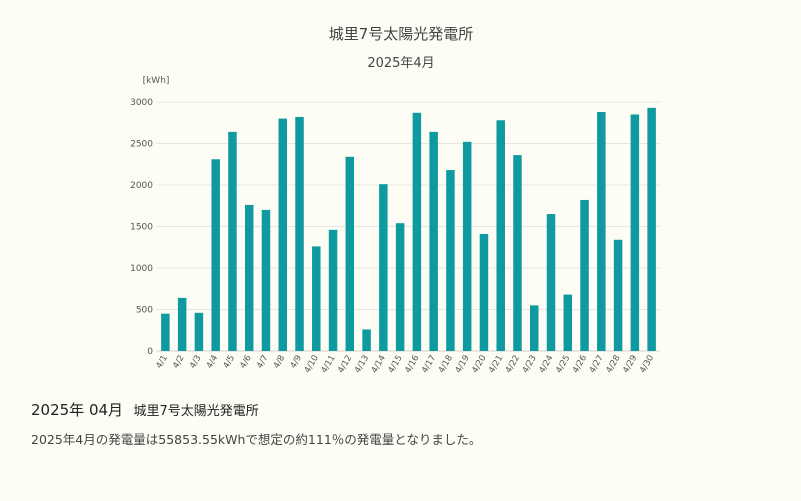  What do you see at coordinates (141, 145) in the screenshot?
I see `y-tick-label: 2500` at bounding box center [141, 145].